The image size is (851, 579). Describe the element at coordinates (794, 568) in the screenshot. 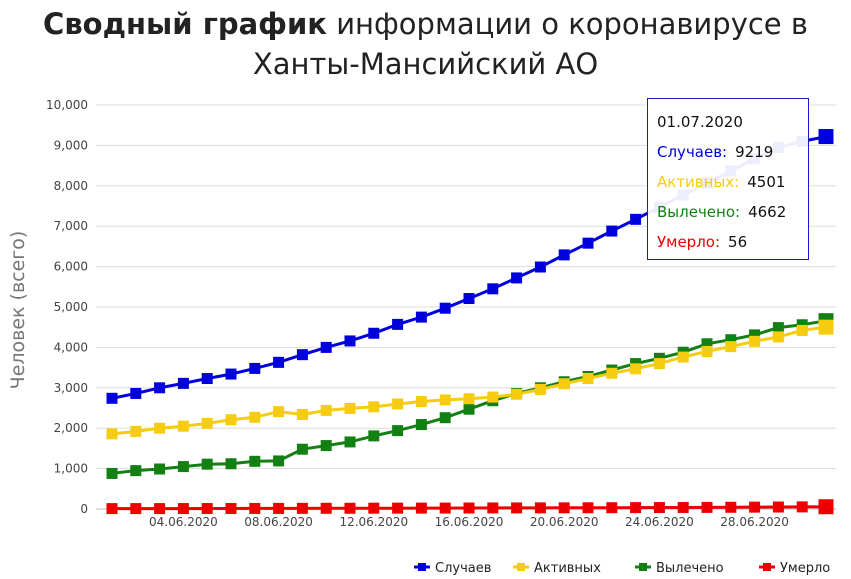

I see `legend-item-3: Умерло` at that location.